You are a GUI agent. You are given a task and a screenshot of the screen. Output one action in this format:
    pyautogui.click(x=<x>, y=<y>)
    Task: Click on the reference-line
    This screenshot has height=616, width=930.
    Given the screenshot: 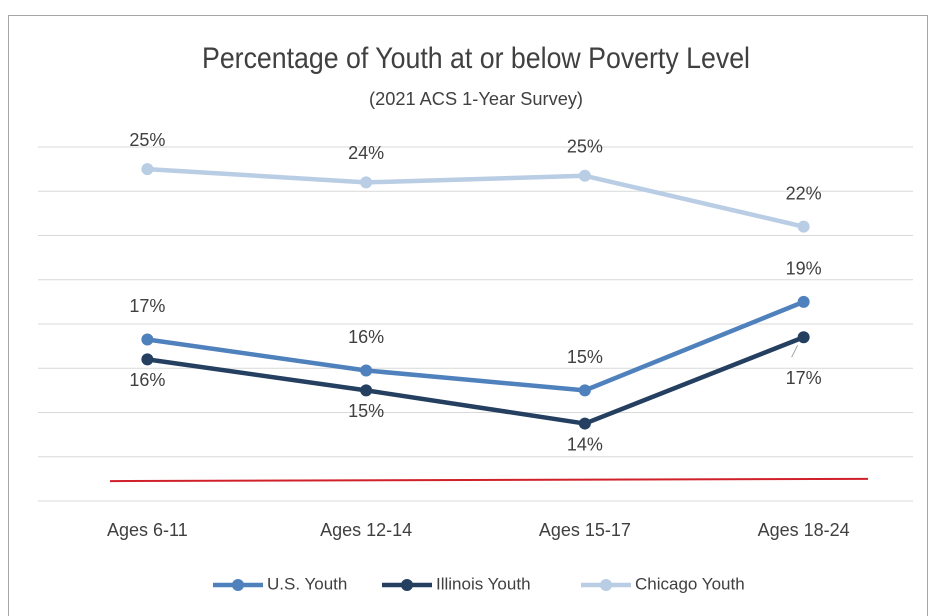 What is the action you would take?
    pyautogui.click(x=489, y=480)
    